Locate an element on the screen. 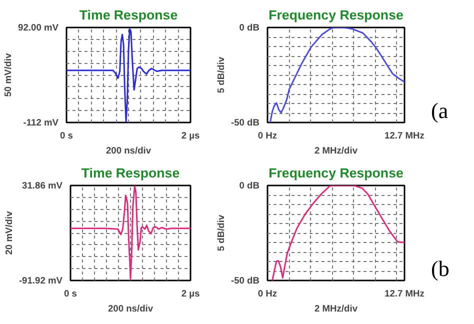 This screenshot has height=324, width=474. y-tick-label: 31.86 mV is located at coordinates (43, 185).